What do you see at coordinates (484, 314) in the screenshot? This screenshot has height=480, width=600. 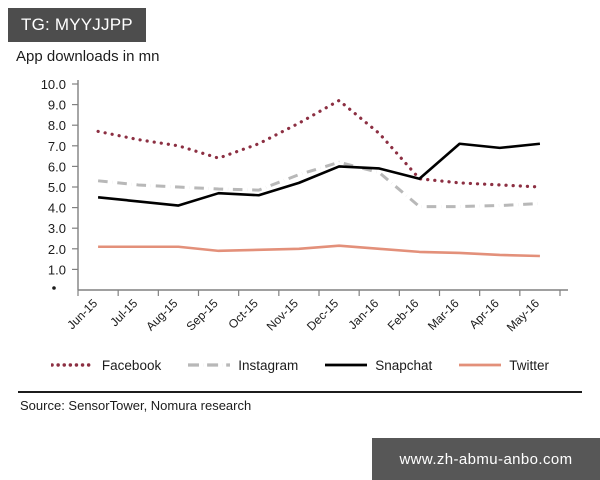 I see `x-tick-label: Apr-16` at bounding box center [484, 314].